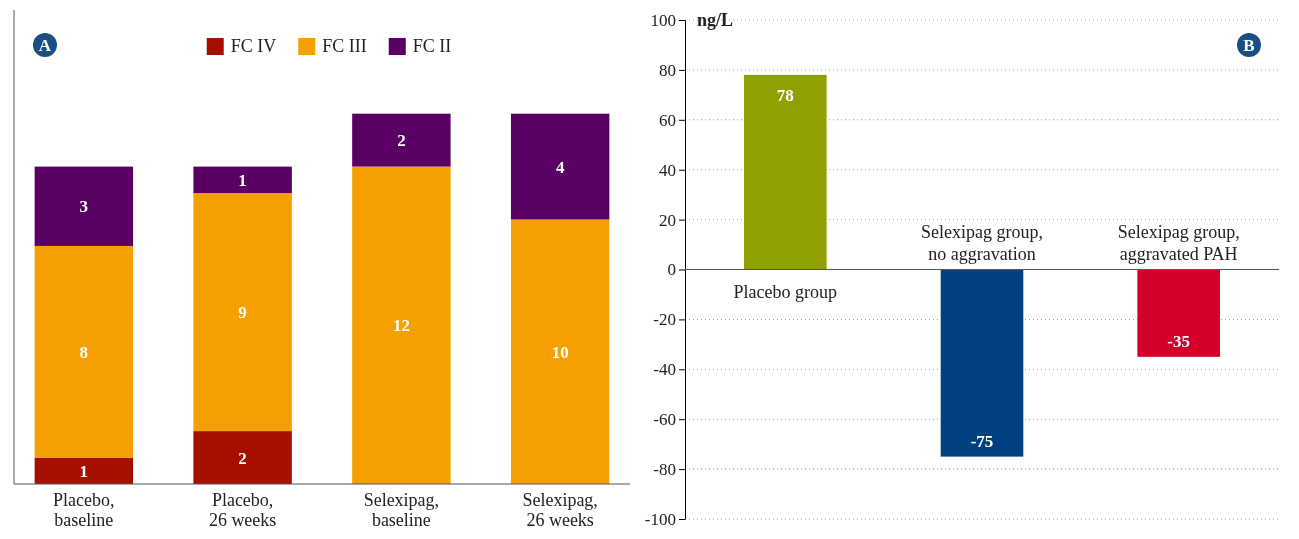 Image resolution: width=1299 pixels, height=539 pixels. I want to click on data-label: 4, so click(560, 167).